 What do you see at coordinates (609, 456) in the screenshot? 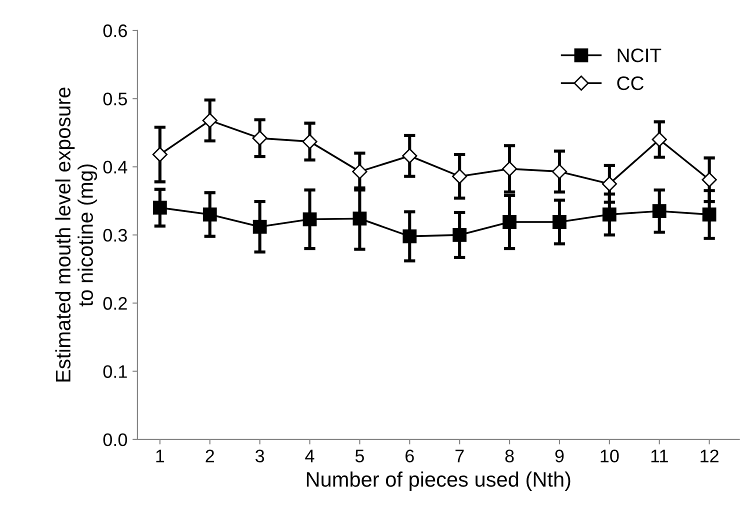
I see `x-tick-label: 10` at bounding box center [609, 456].